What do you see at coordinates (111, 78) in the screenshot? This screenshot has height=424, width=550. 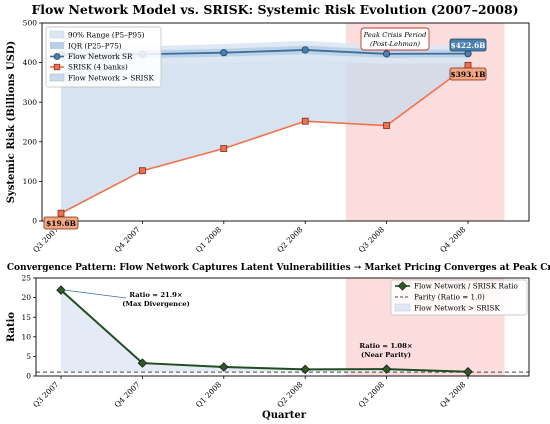 I see `legend-label-gap: Flow Network > SRISK` at bounding box center [111, 78].